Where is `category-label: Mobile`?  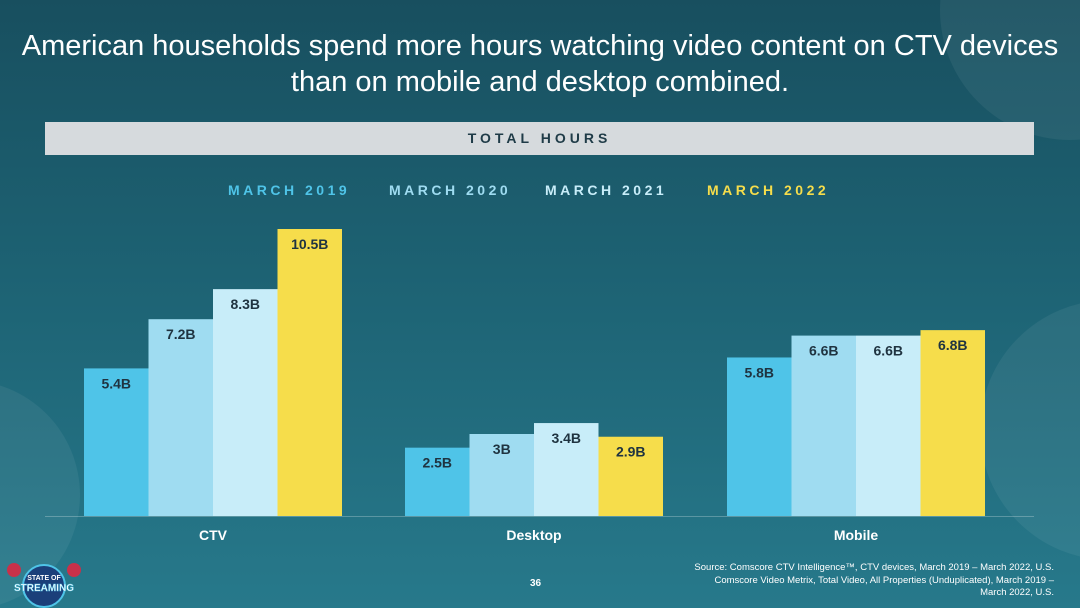 category-label: Mobile is located at coordinates (856, 535).